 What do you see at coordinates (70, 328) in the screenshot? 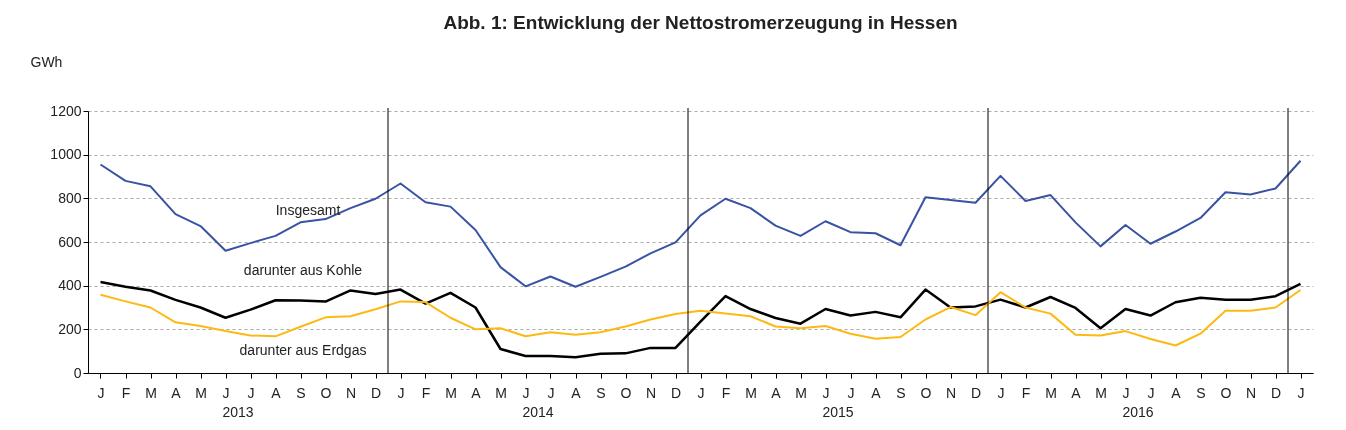
I see `y-tick-label: 200` at bounding box center [70, 328].